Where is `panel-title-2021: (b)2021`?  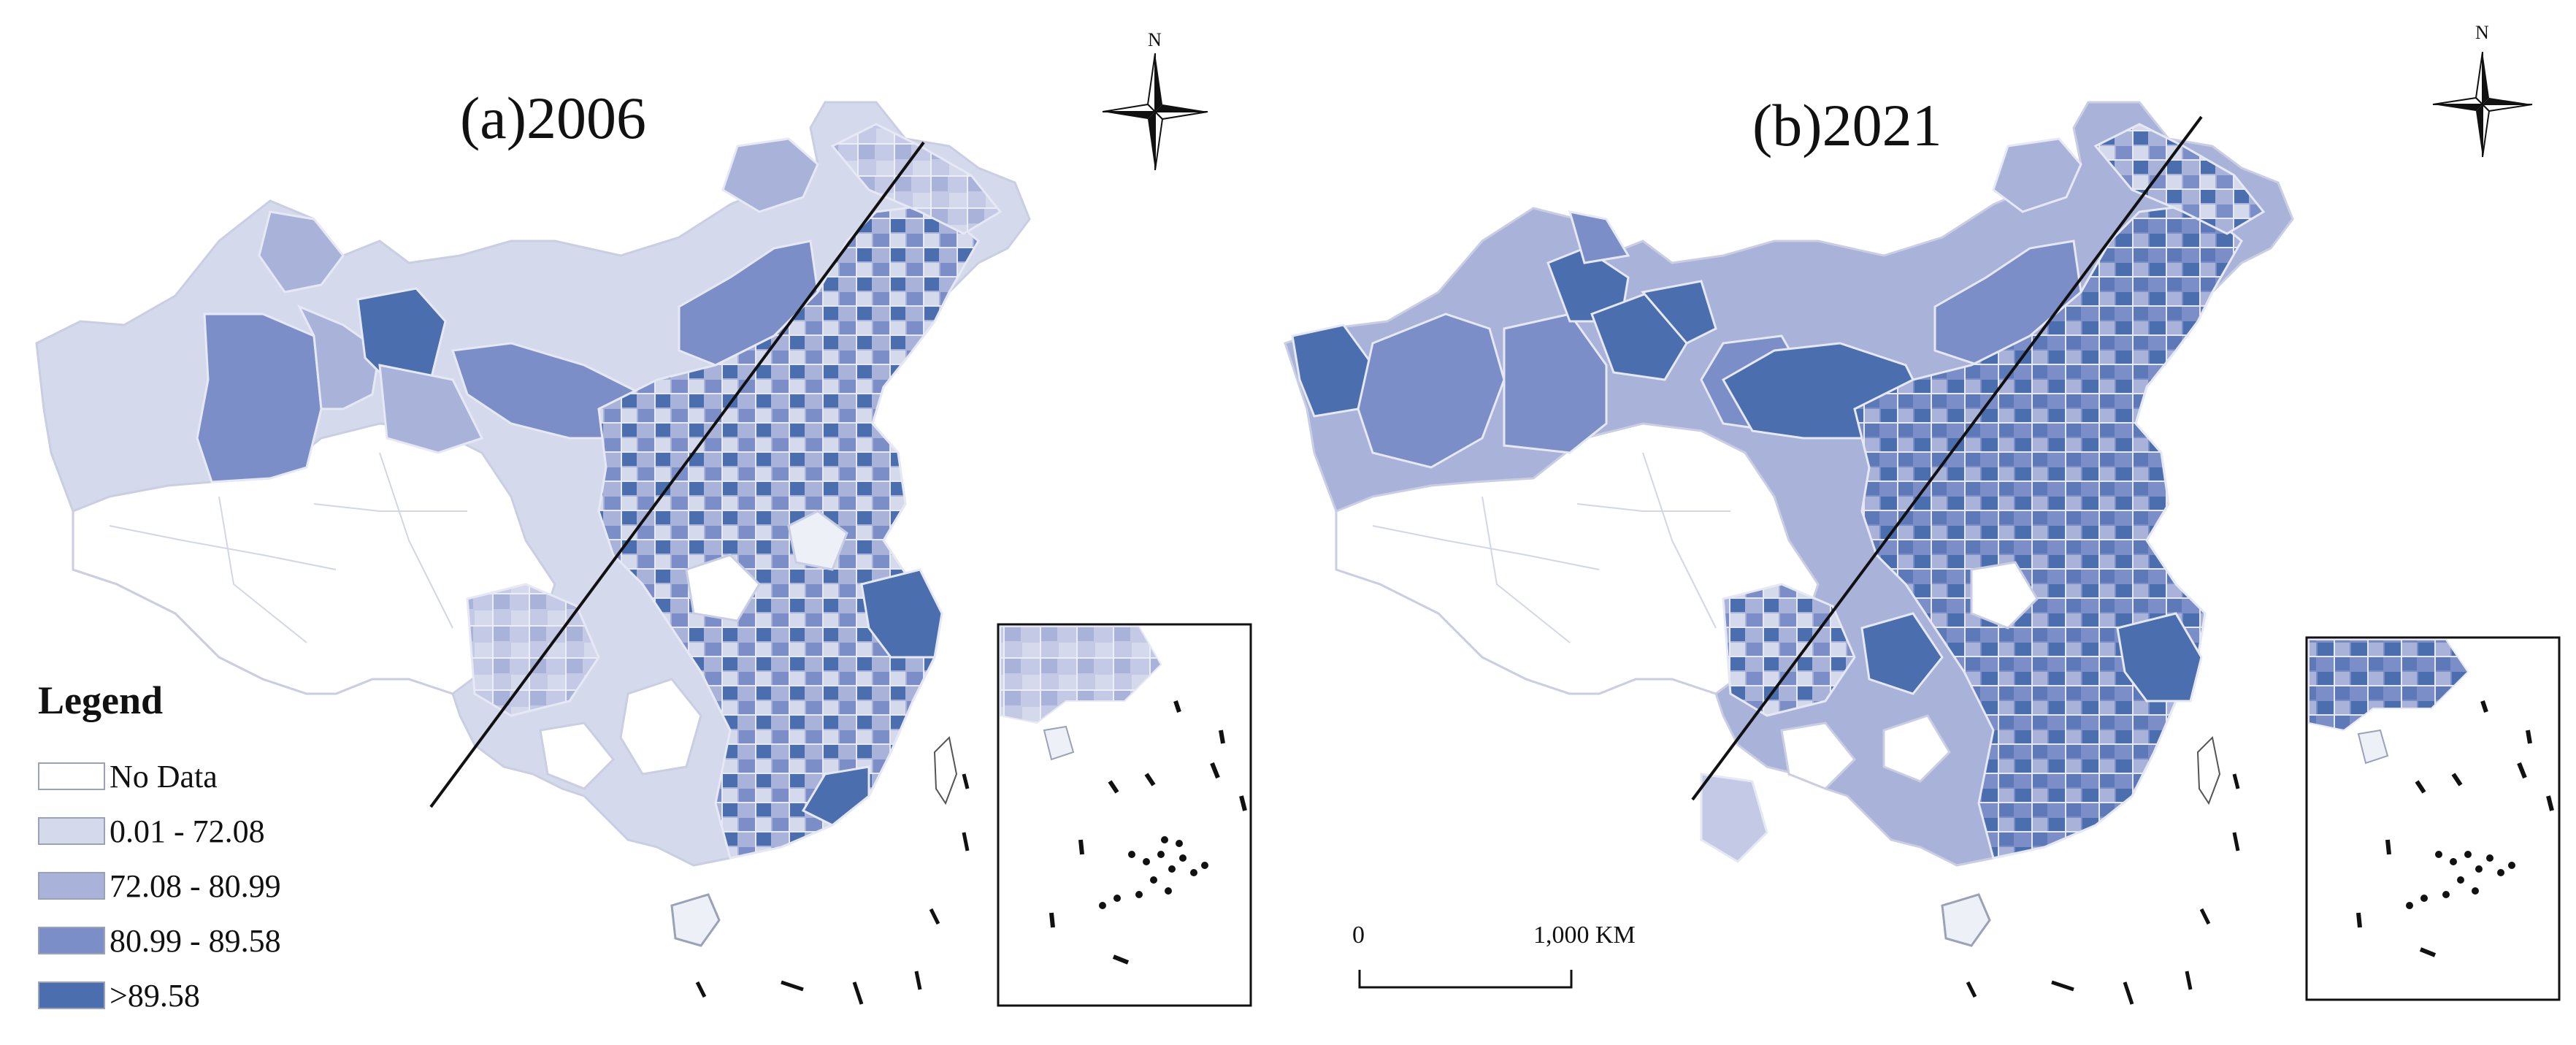
panel-title-2021: (b)2021 is located at coordinates (1847, 125).